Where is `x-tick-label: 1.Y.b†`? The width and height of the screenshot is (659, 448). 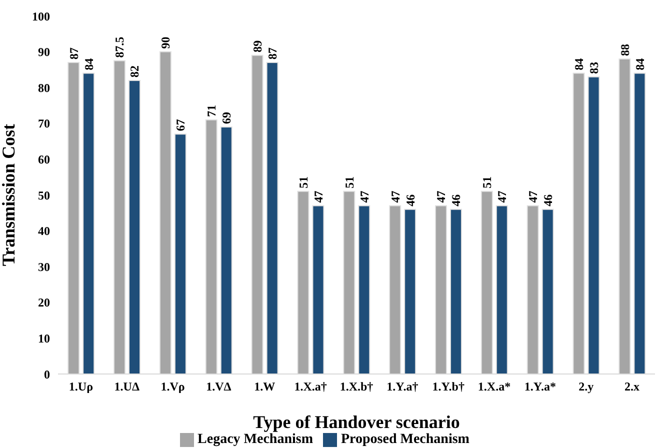
x-tick-label: 1.Y.b† is located at coordinates (448, 387).